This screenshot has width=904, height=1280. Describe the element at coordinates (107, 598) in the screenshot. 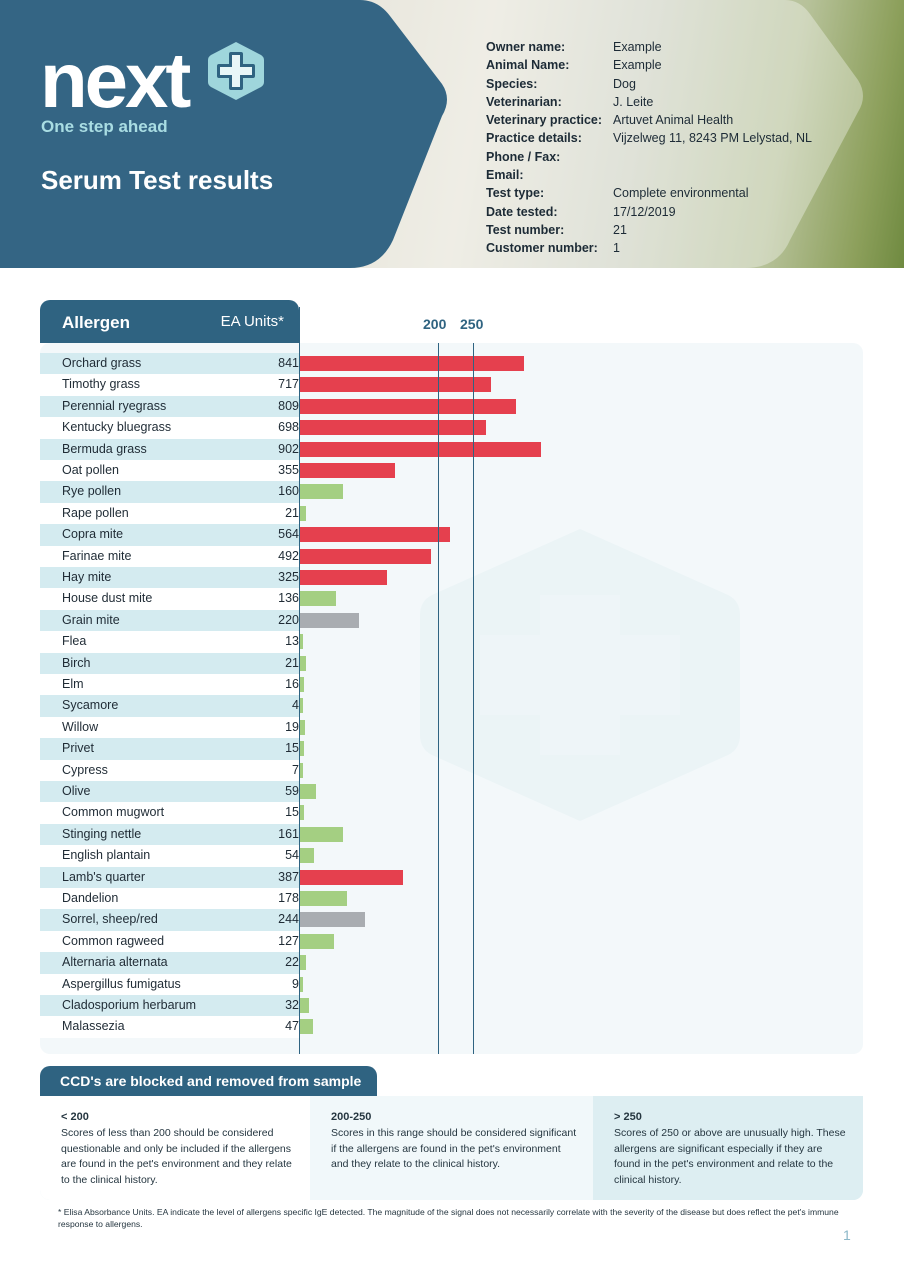

I see `allergen-name: House dust mite` at that location.